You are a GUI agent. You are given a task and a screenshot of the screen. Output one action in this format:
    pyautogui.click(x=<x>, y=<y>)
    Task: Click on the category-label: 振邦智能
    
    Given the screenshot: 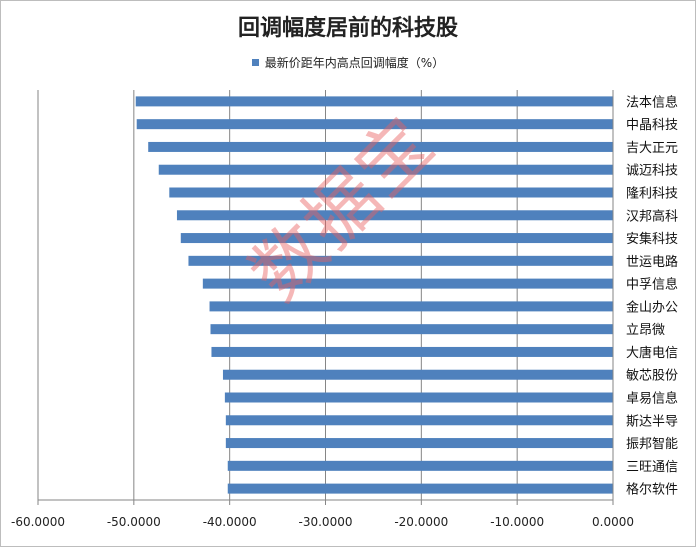 What is the action you would take?
    pyautogui.click(x=652, y=444)
    